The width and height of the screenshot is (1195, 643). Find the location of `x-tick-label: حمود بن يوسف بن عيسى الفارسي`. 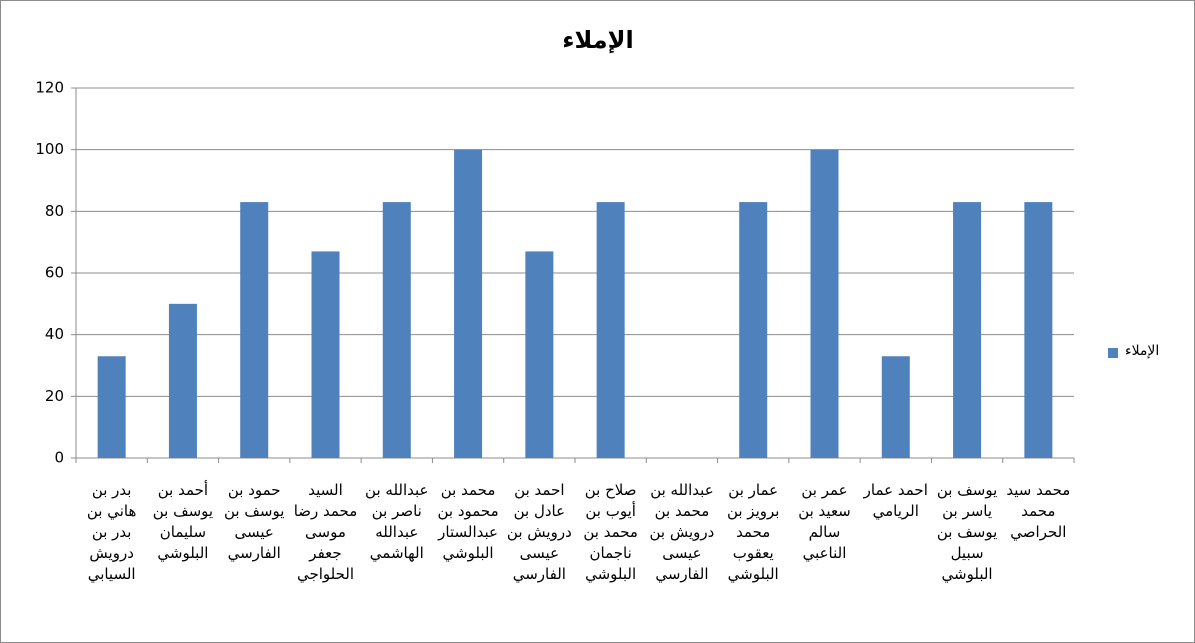

x-tick-label: حمود بن يوسف بن عيسى الفارسي is located at coordinates (254, 521).